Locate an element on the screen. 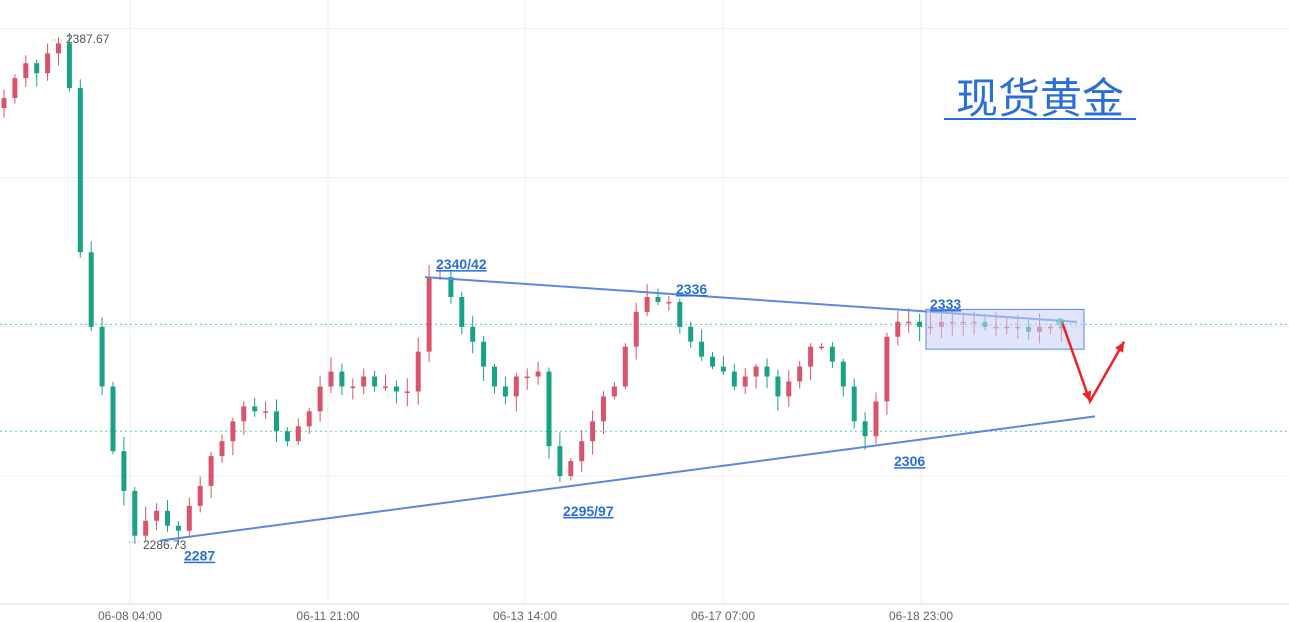 The width and height of the screenshot is (1289, 622). up-arrowhead is located at coordinates (1119, 347).